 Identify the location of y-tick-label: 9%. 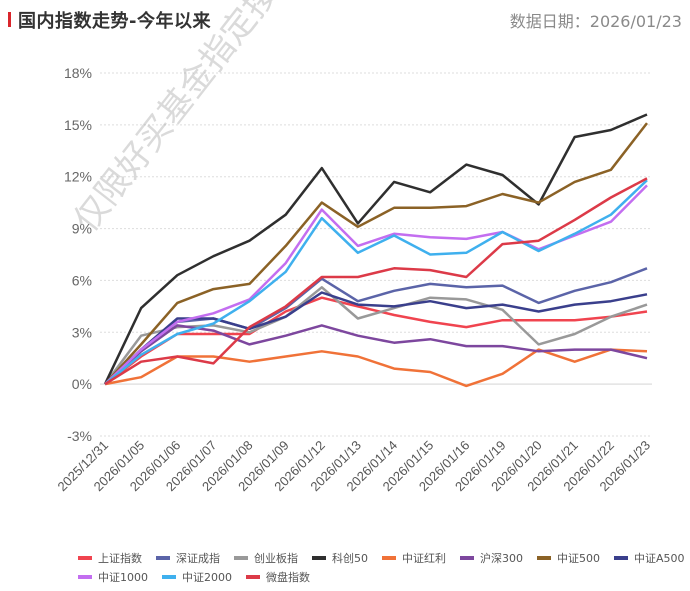
(82, 229).